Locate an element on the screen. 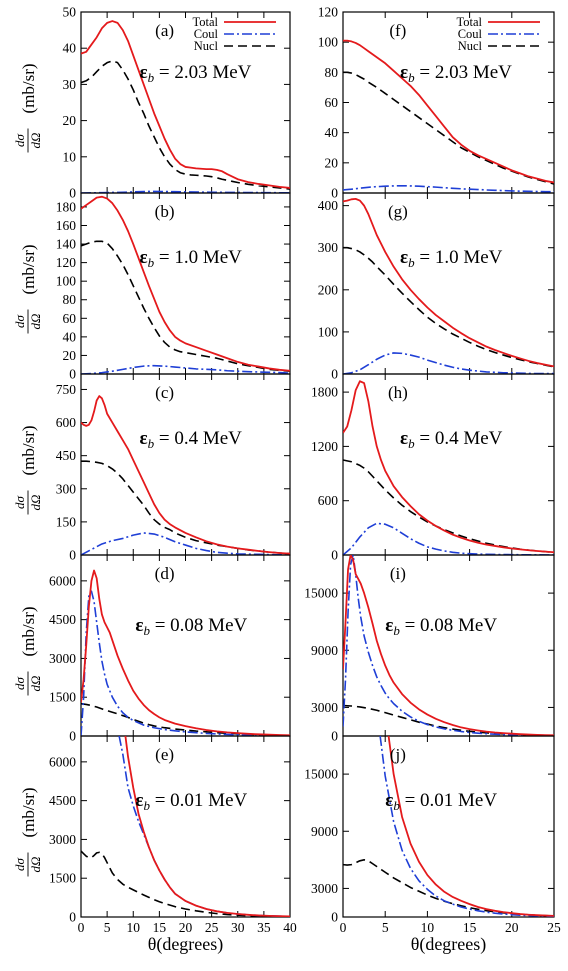 This screenshot has height=971, width=568. y-tick-label: 60 is located at coordinates (332, 102).